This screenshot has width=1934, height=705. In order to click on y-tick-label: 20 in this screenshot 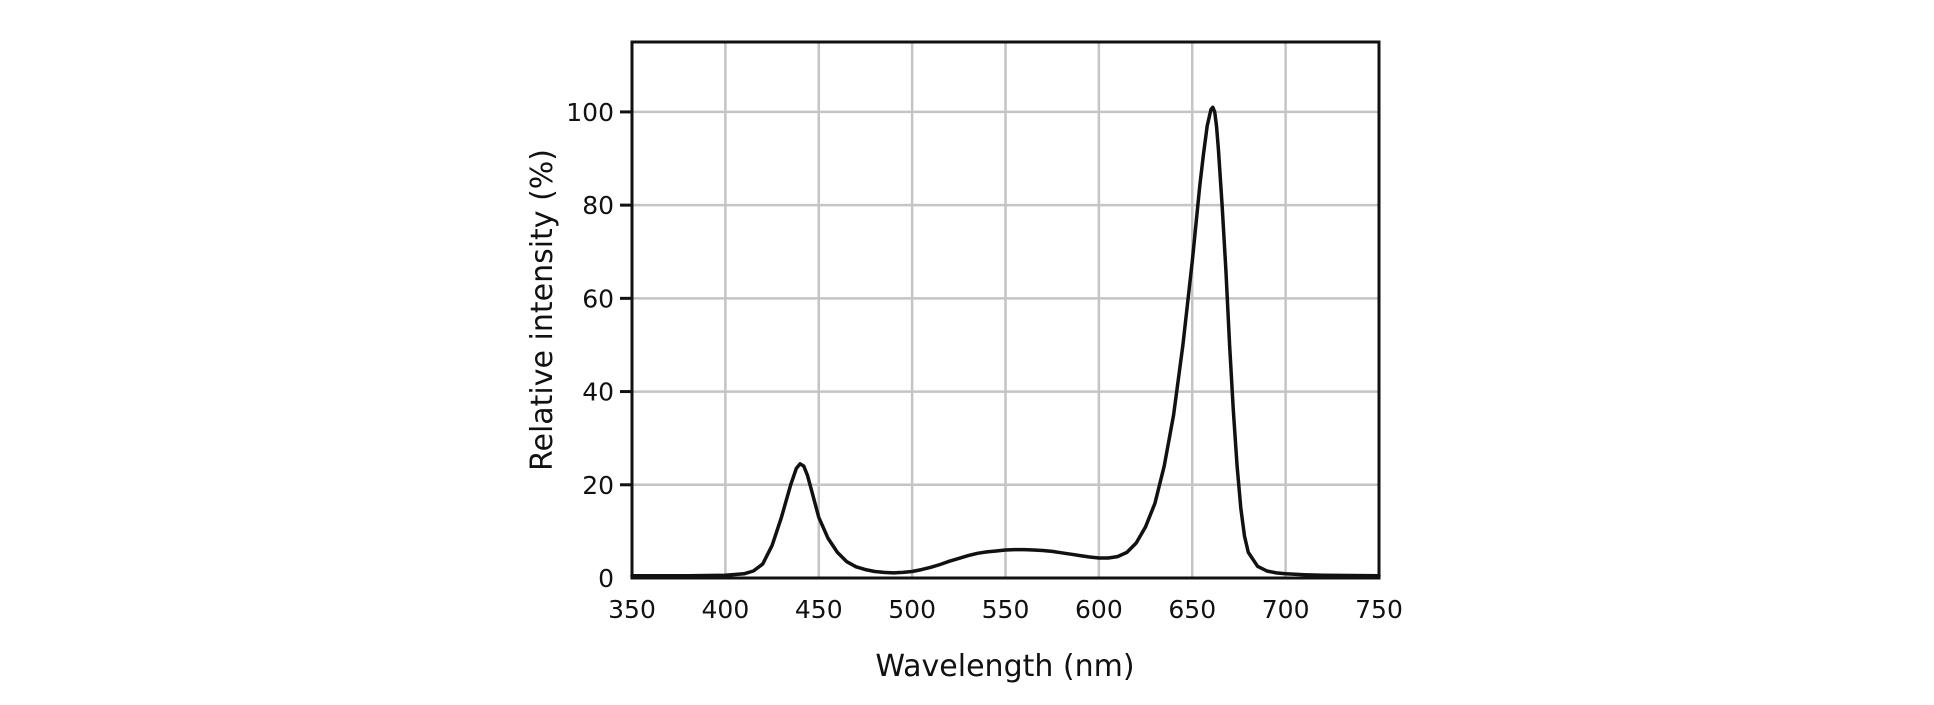, I will do `click(598, 485)`.